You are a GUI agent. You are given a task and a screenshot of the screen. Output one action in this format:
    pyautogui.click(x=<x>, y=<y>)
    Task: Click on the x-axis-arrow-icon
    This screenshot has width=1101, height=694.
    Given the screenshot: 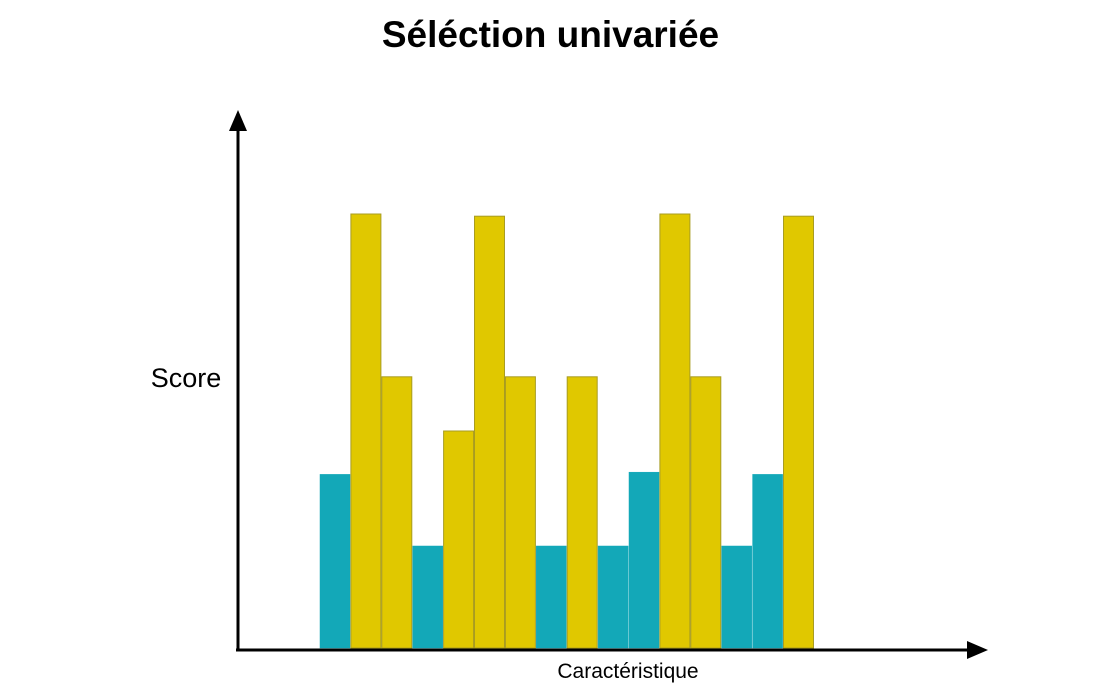 What is the action you would take?
    pyautogui.click(x=977, y=650)
    